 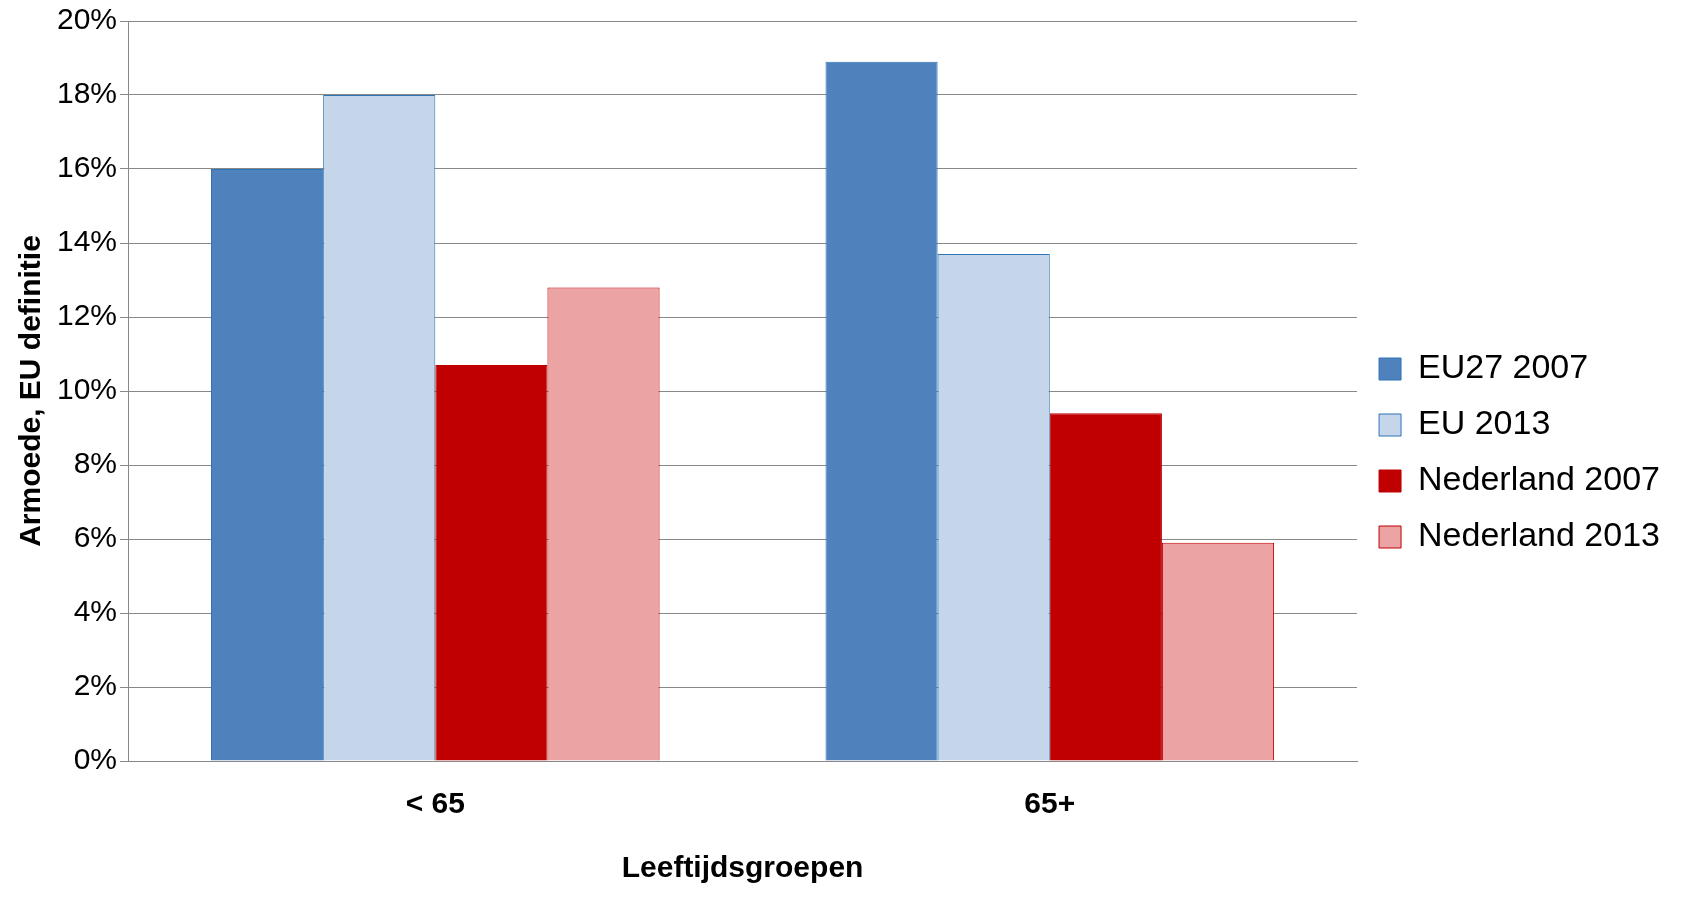 I want to click on legend-label: EU27 2007, so click(x=1503, y=366).